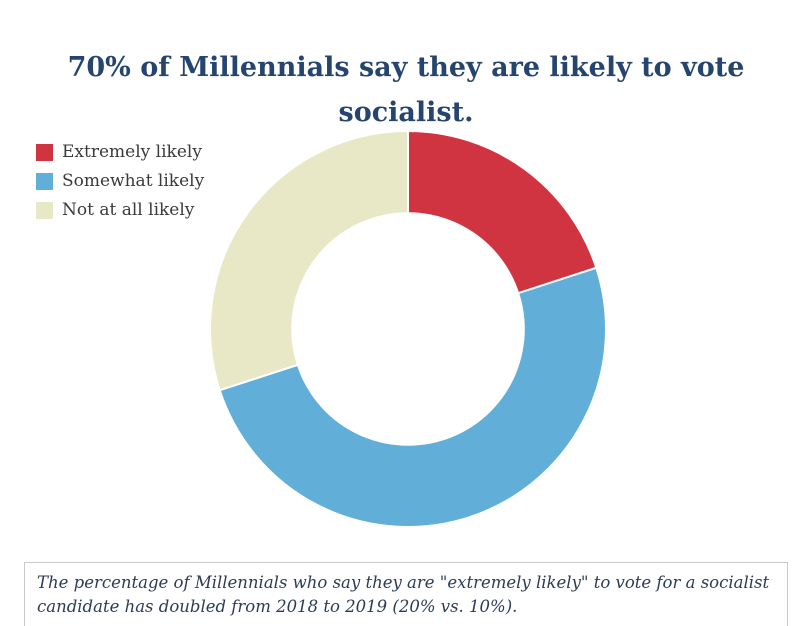  Describe the element at coordinates (132, 152) in the screenshot. I see `legend-label: Extremely likely` at that location.